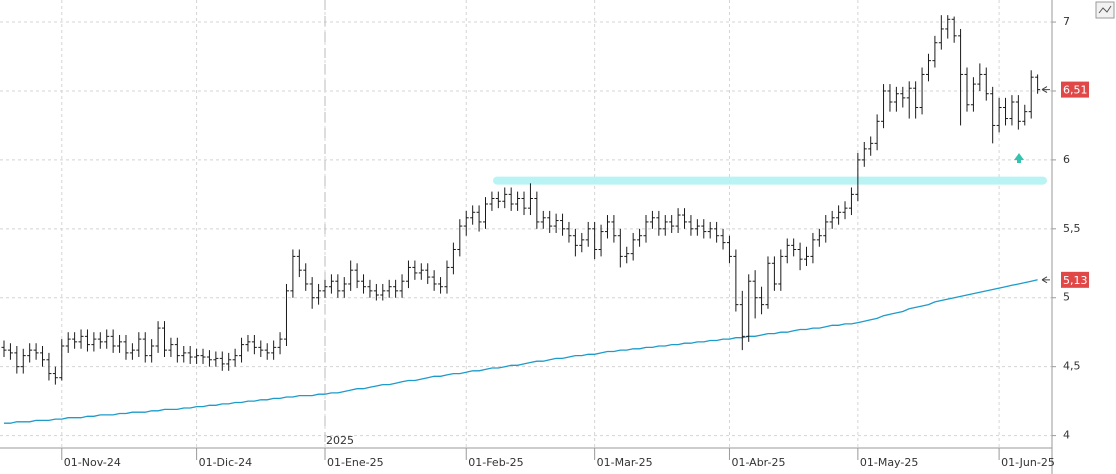  I want to click on last-price-pointer, so click(1045, 90).